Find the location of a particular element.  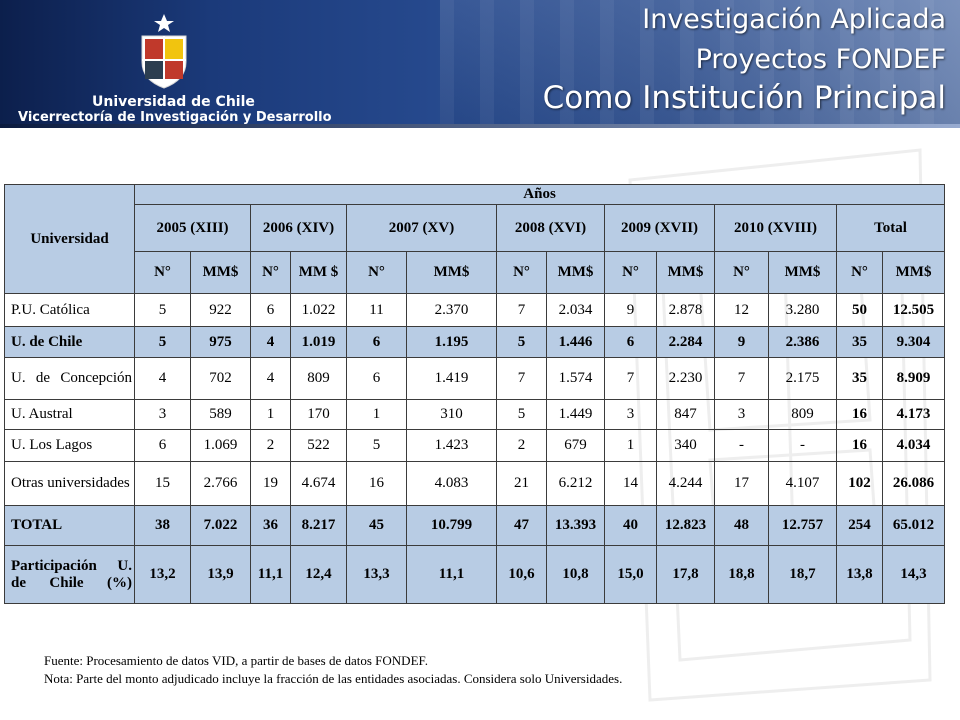

table-cell: 50 is located at coordinates (859, 310).